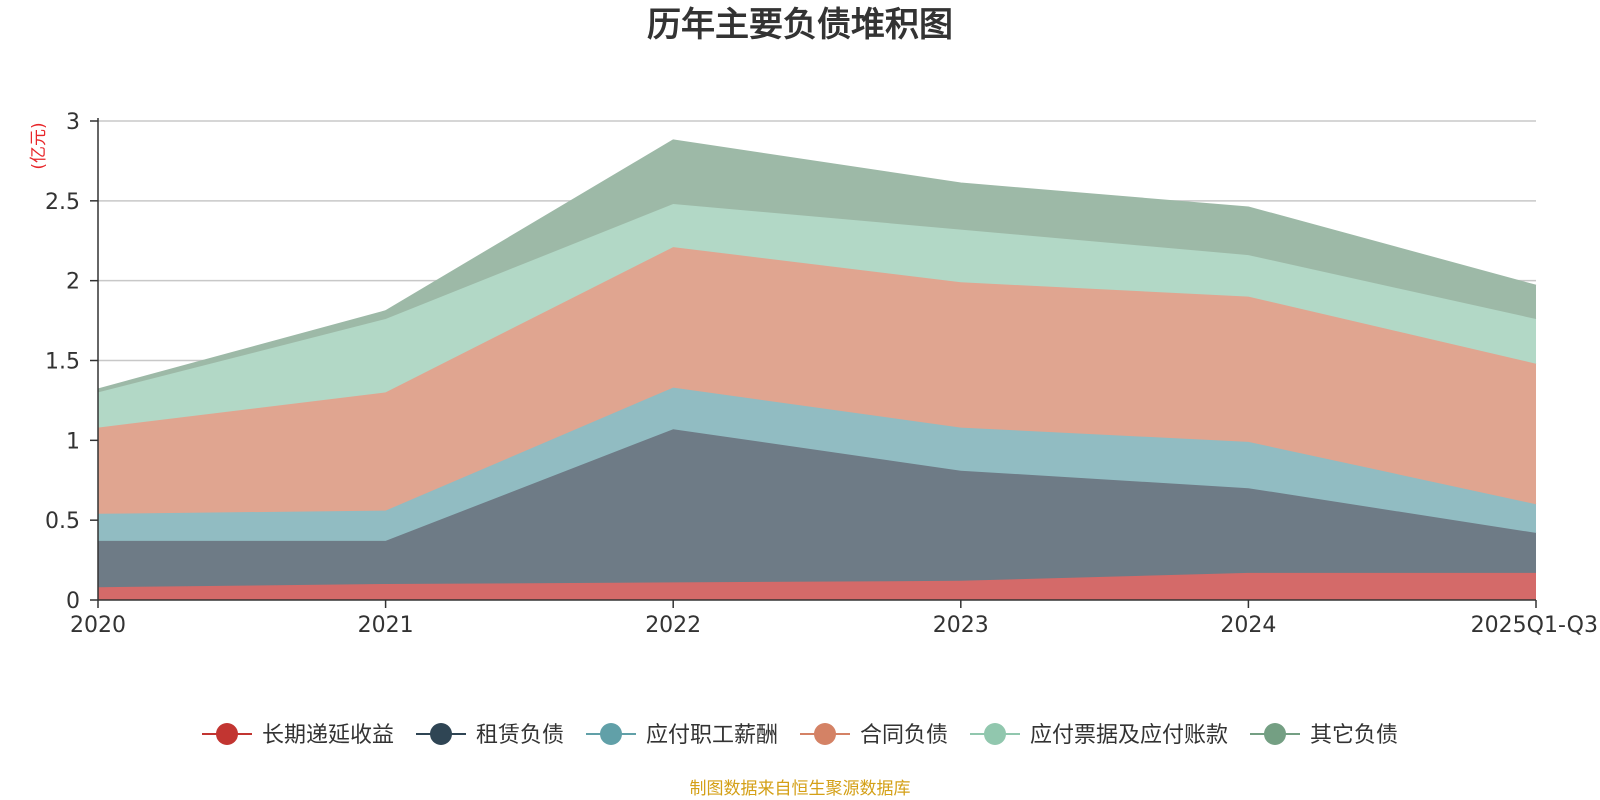 The image size is (1600, 800). Describe the element at coordinates (673, 625) in the screenshot. I see `x-tick-label: 2022` at that location.